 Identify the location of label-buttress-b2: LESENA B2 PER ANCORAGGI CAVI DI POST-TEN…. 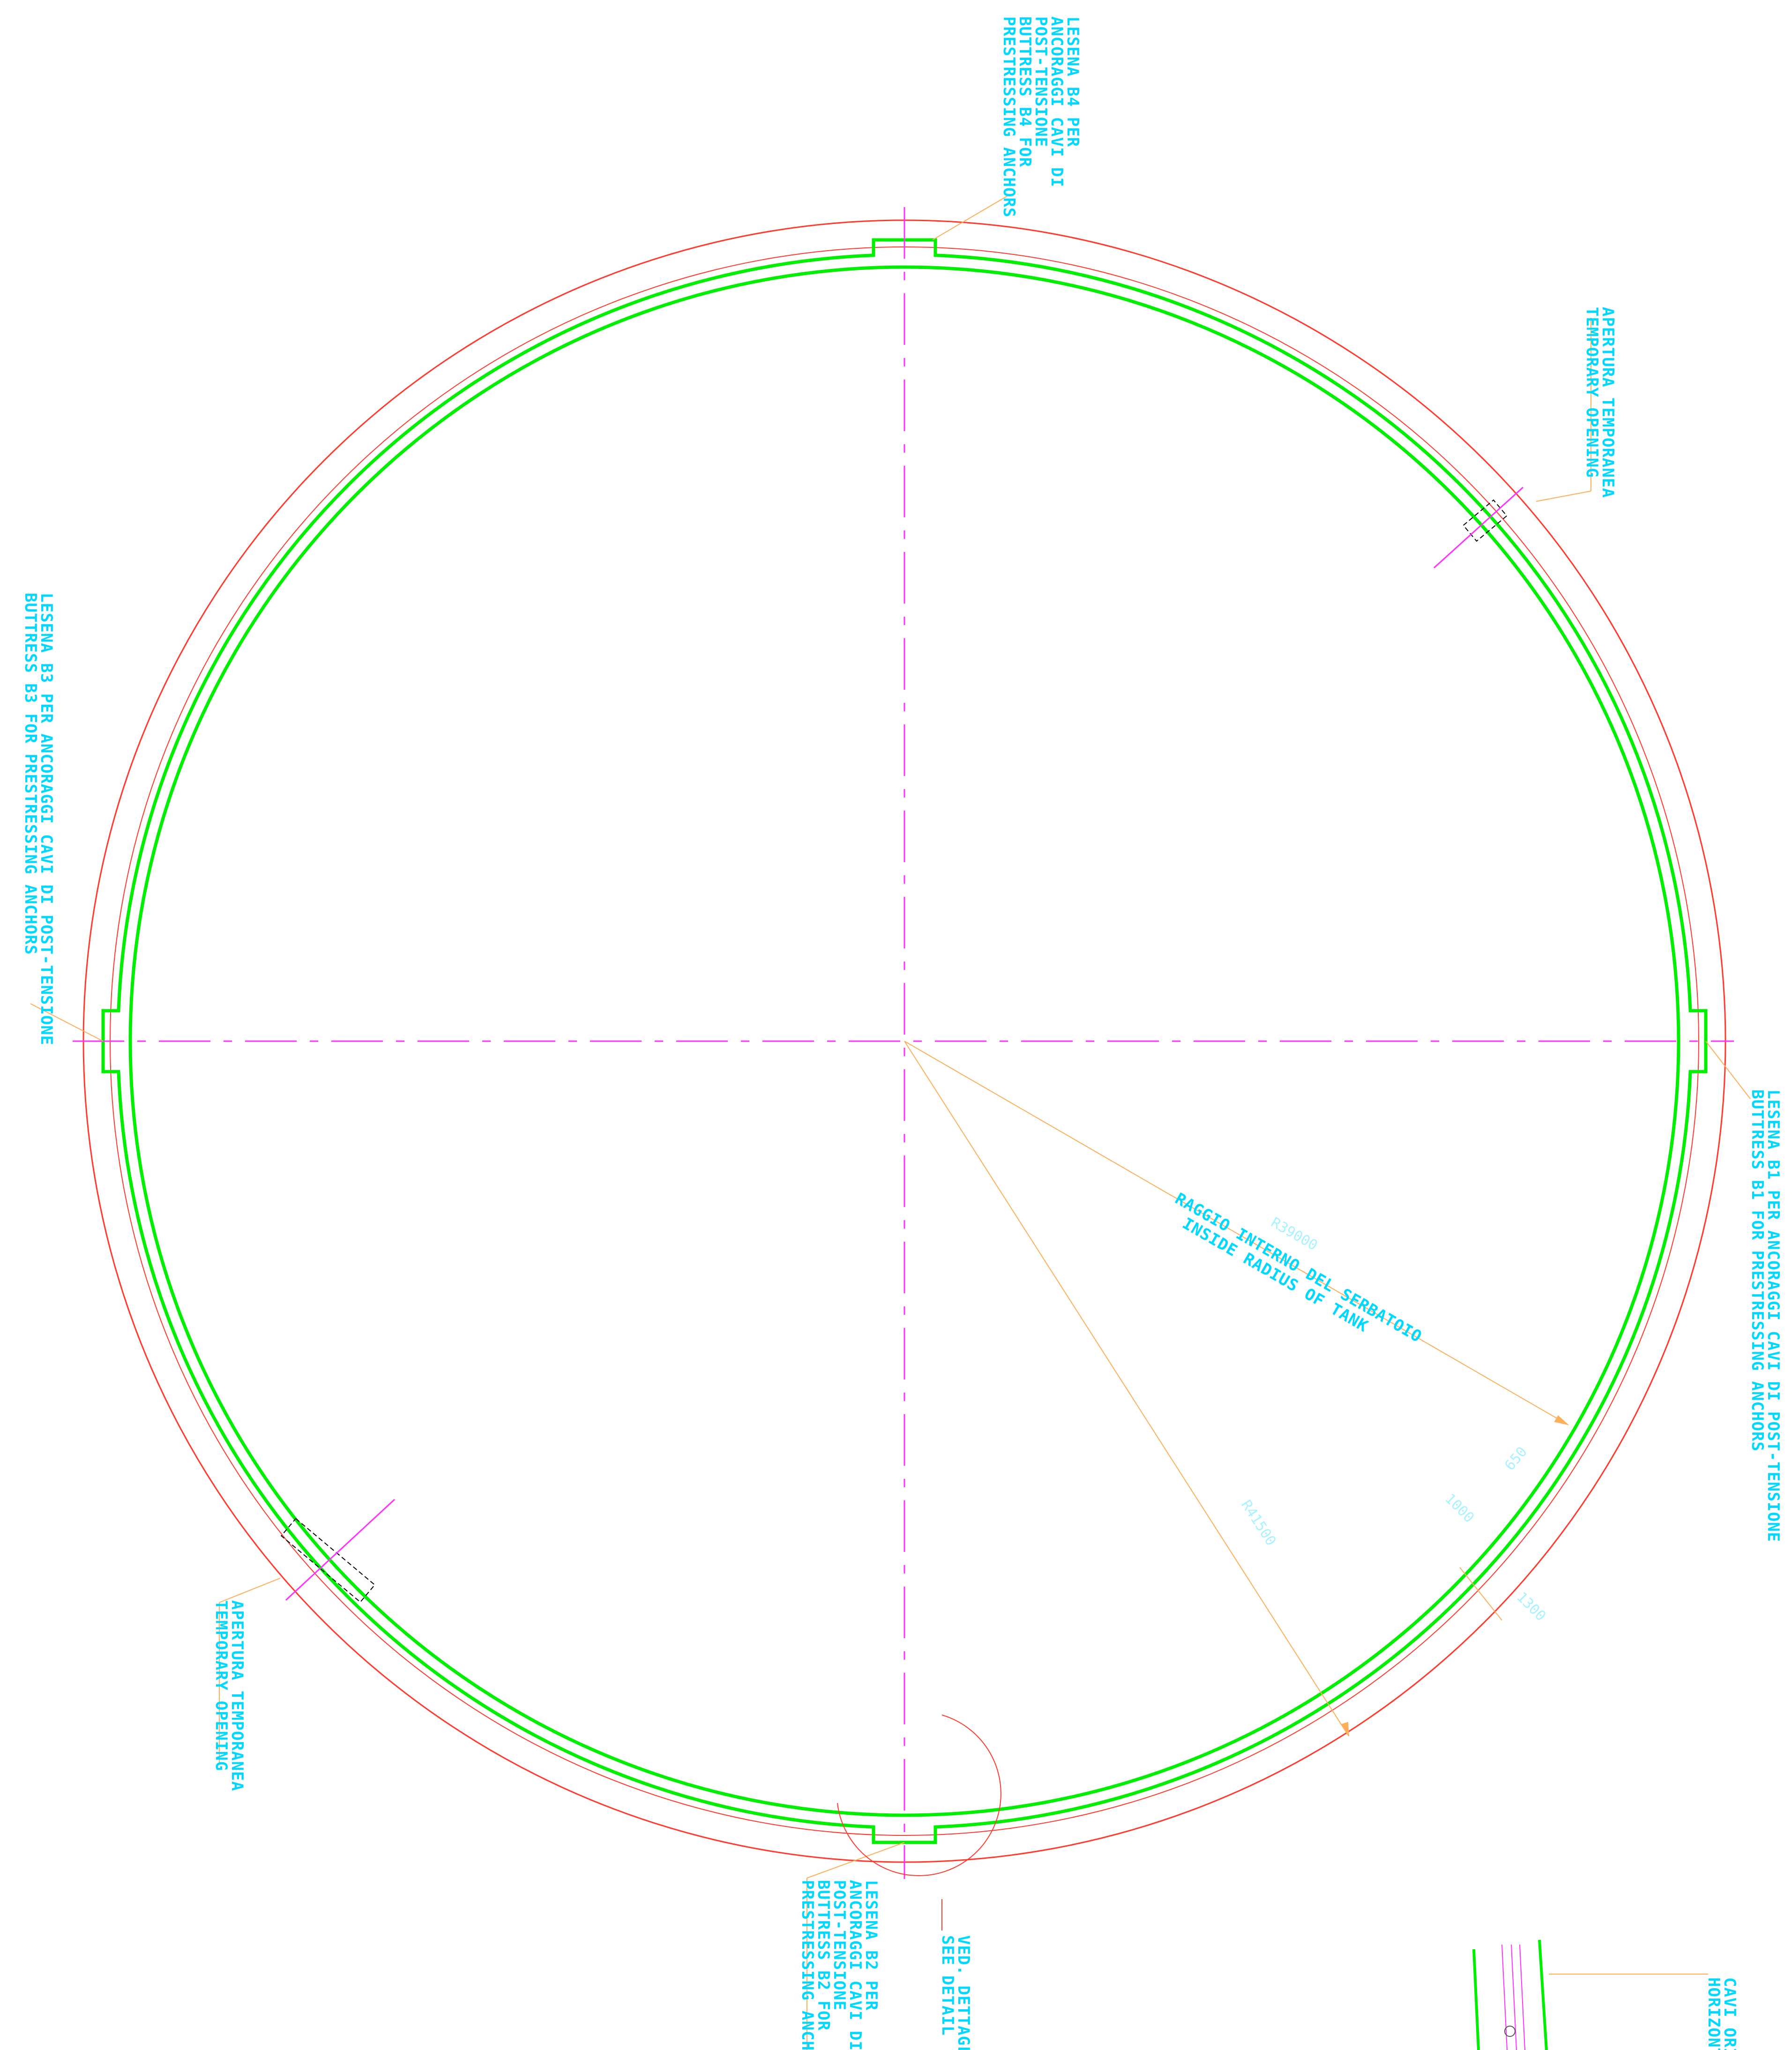
(839, 1965).